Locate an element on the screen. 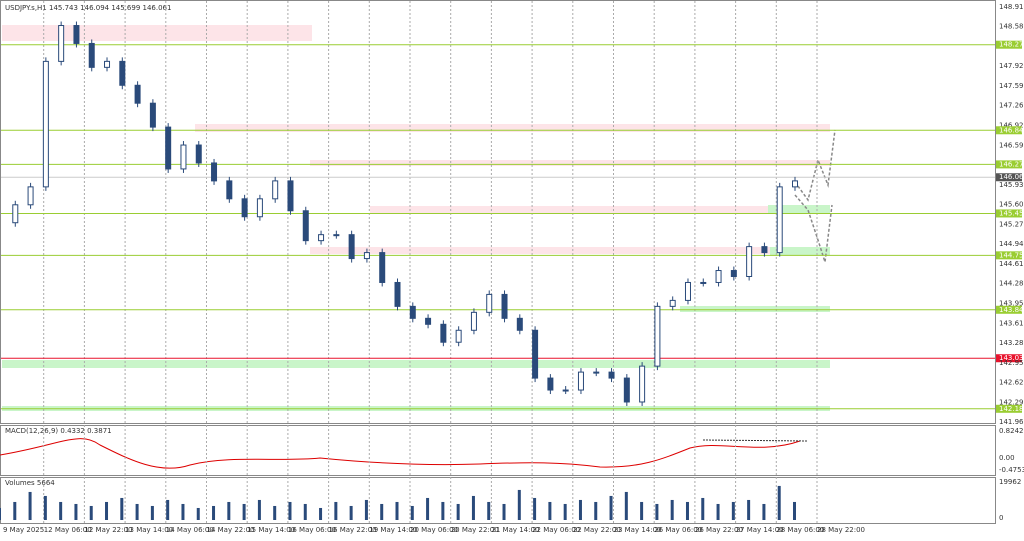  price-label: 147.260 is located at coordinates (1011, 106).